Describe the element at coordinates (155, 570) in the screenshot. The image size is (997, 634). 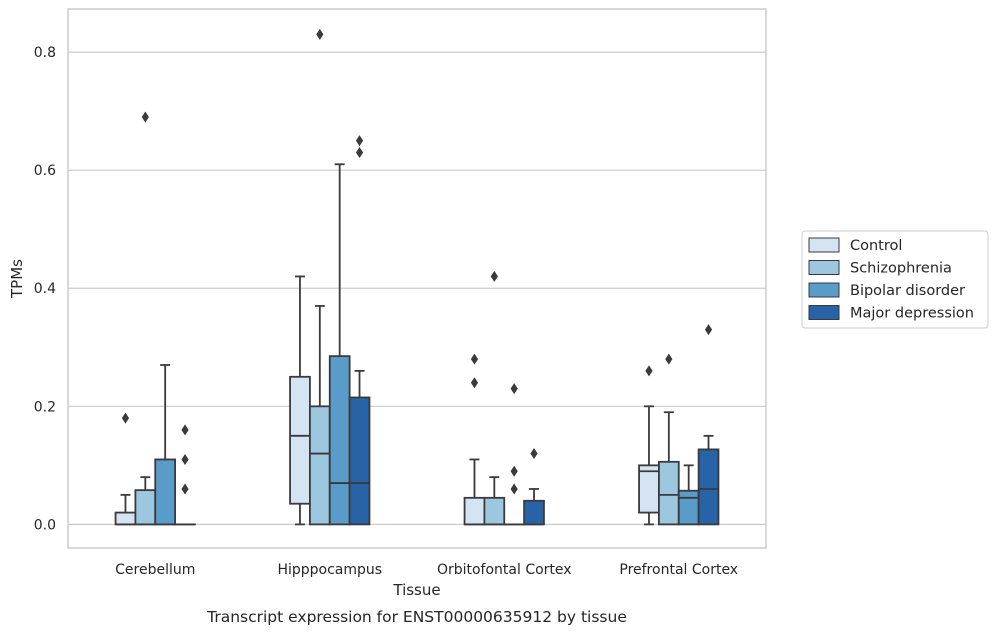
I see `x-tick-label: Cerebellum` at that location.